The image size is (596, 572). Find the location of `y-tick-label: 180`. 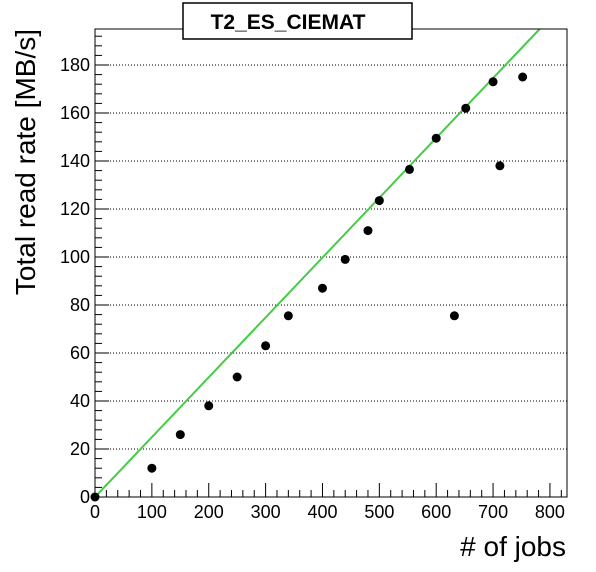

y-tick-label: 180 is located at coordinates (75, 65).